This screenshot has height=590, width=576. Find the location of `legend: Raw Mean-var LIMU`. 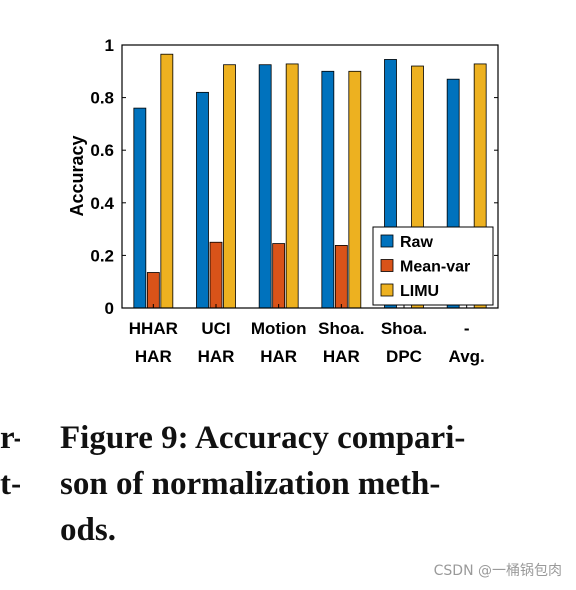

legend: Raw Mean-var LIMU is located at coordinates (433, 266).